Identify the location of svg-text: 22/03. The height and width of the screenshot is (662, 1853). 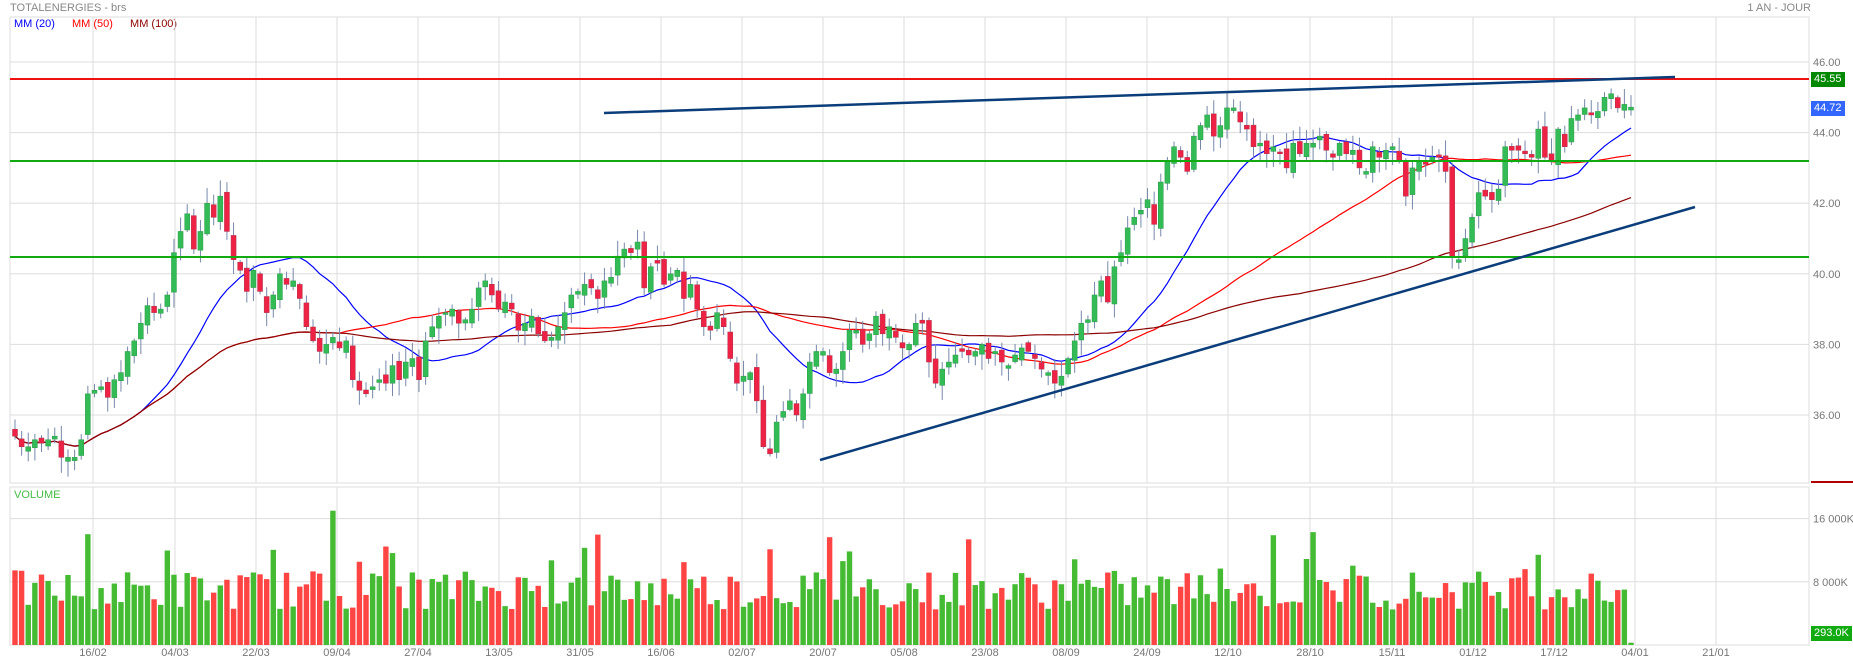
(256, 653).